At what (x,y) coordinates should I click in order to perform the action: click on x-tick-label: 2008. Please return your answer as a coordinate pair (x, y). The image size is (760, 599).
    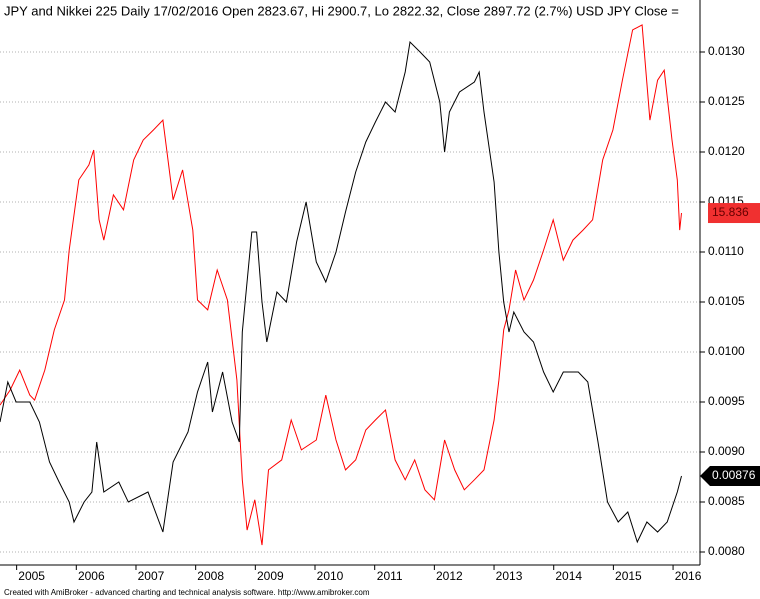
    Looking at the image, I should click on (210, 576).